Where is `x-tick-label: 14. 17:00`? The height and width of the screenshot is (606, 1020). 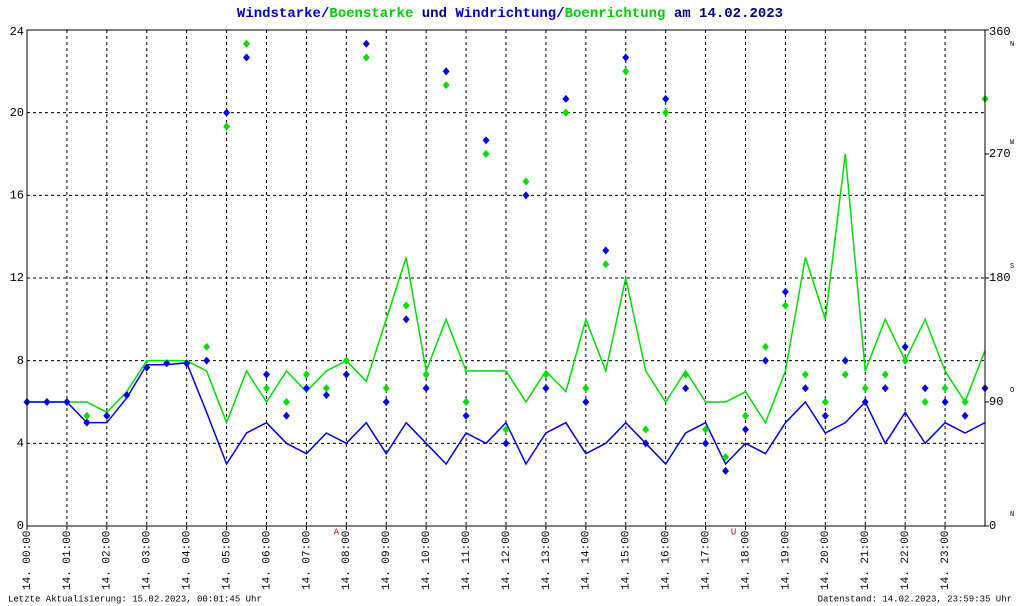
x-tick-label: 14. 17:00 is located at coordinates (706, 560).